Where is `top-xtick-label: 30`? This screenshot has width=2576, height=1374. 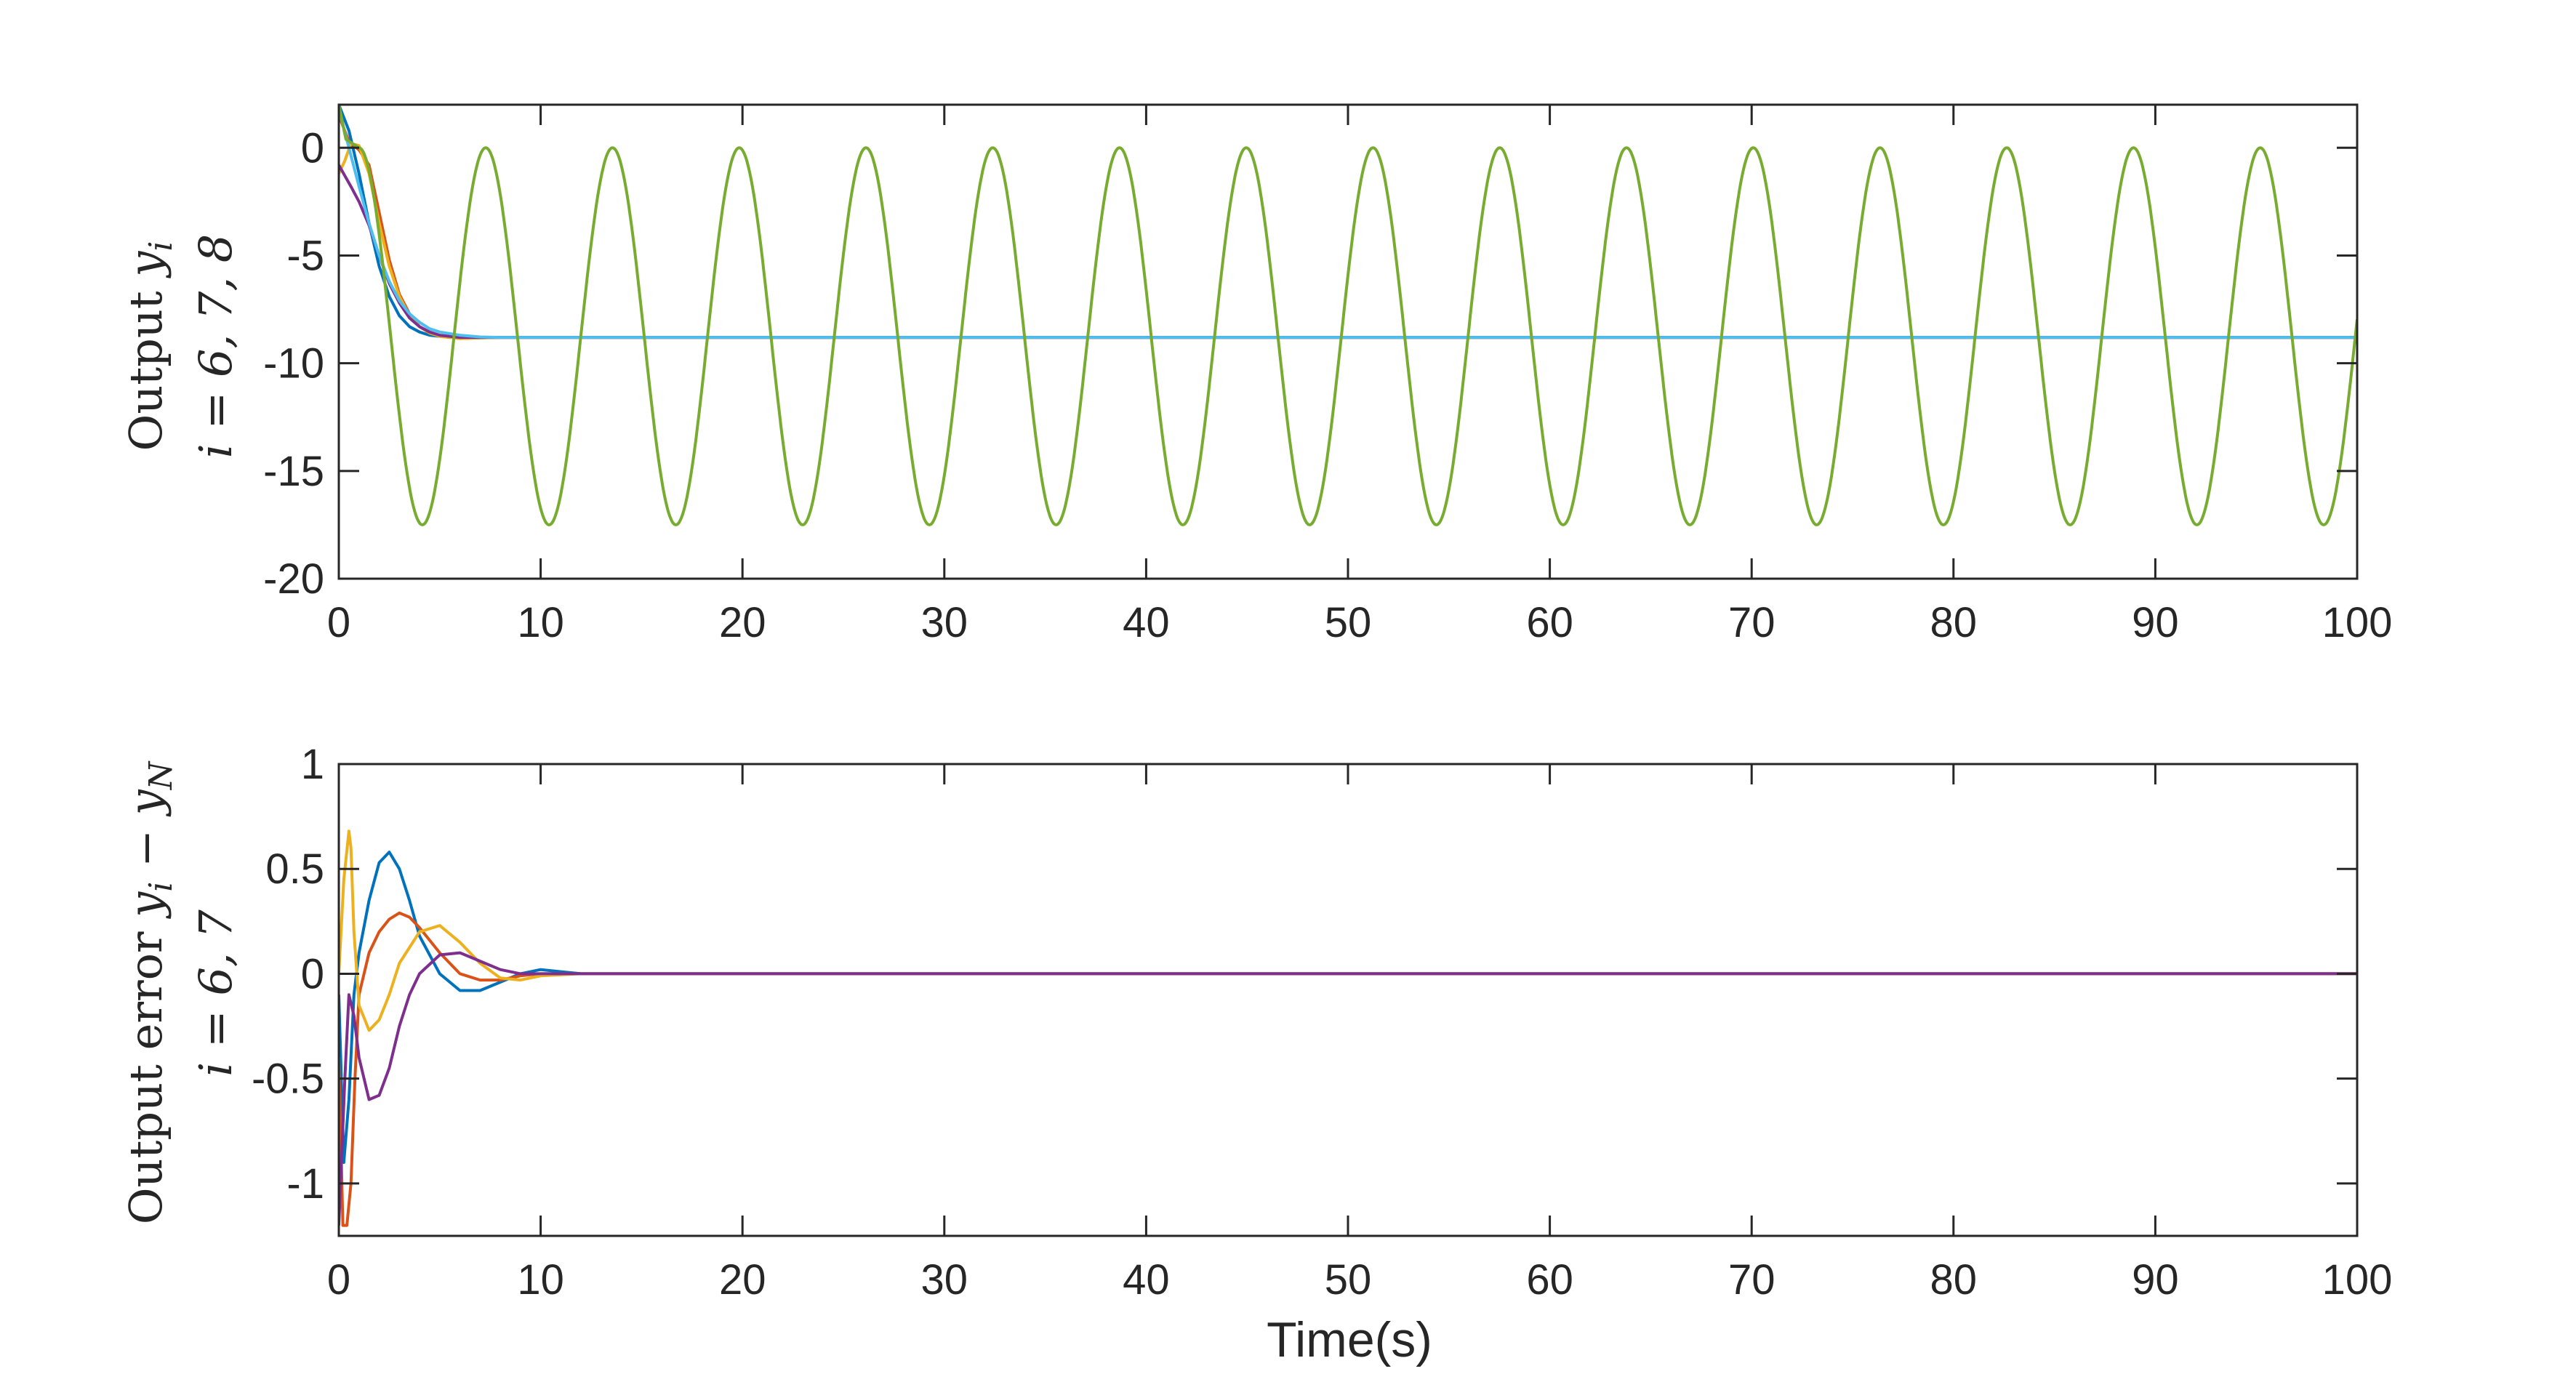 top-xtick-label: 30 is located at coordinates (944, 622).